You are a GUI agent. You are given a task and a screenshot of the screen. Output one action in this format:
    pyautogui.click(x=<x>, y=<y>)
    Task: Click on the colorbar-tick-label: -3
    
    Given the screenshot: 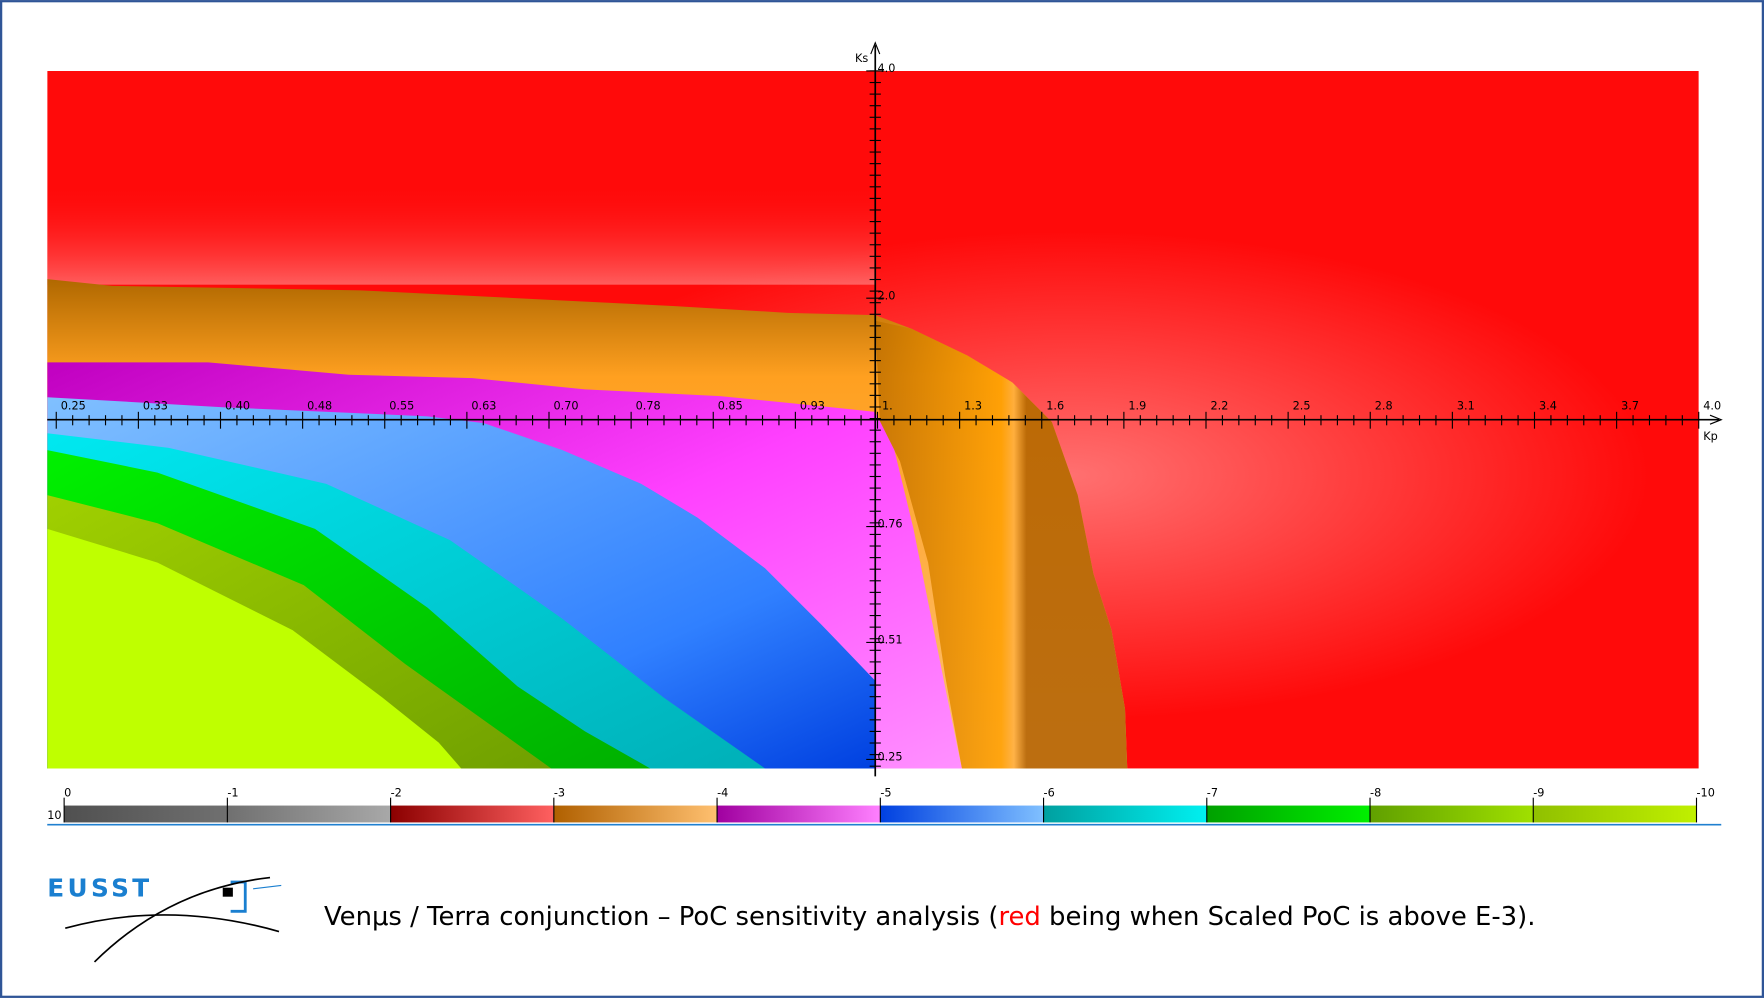 What is the action you would take?
    pyautogui.click(x=559, y=793)
    